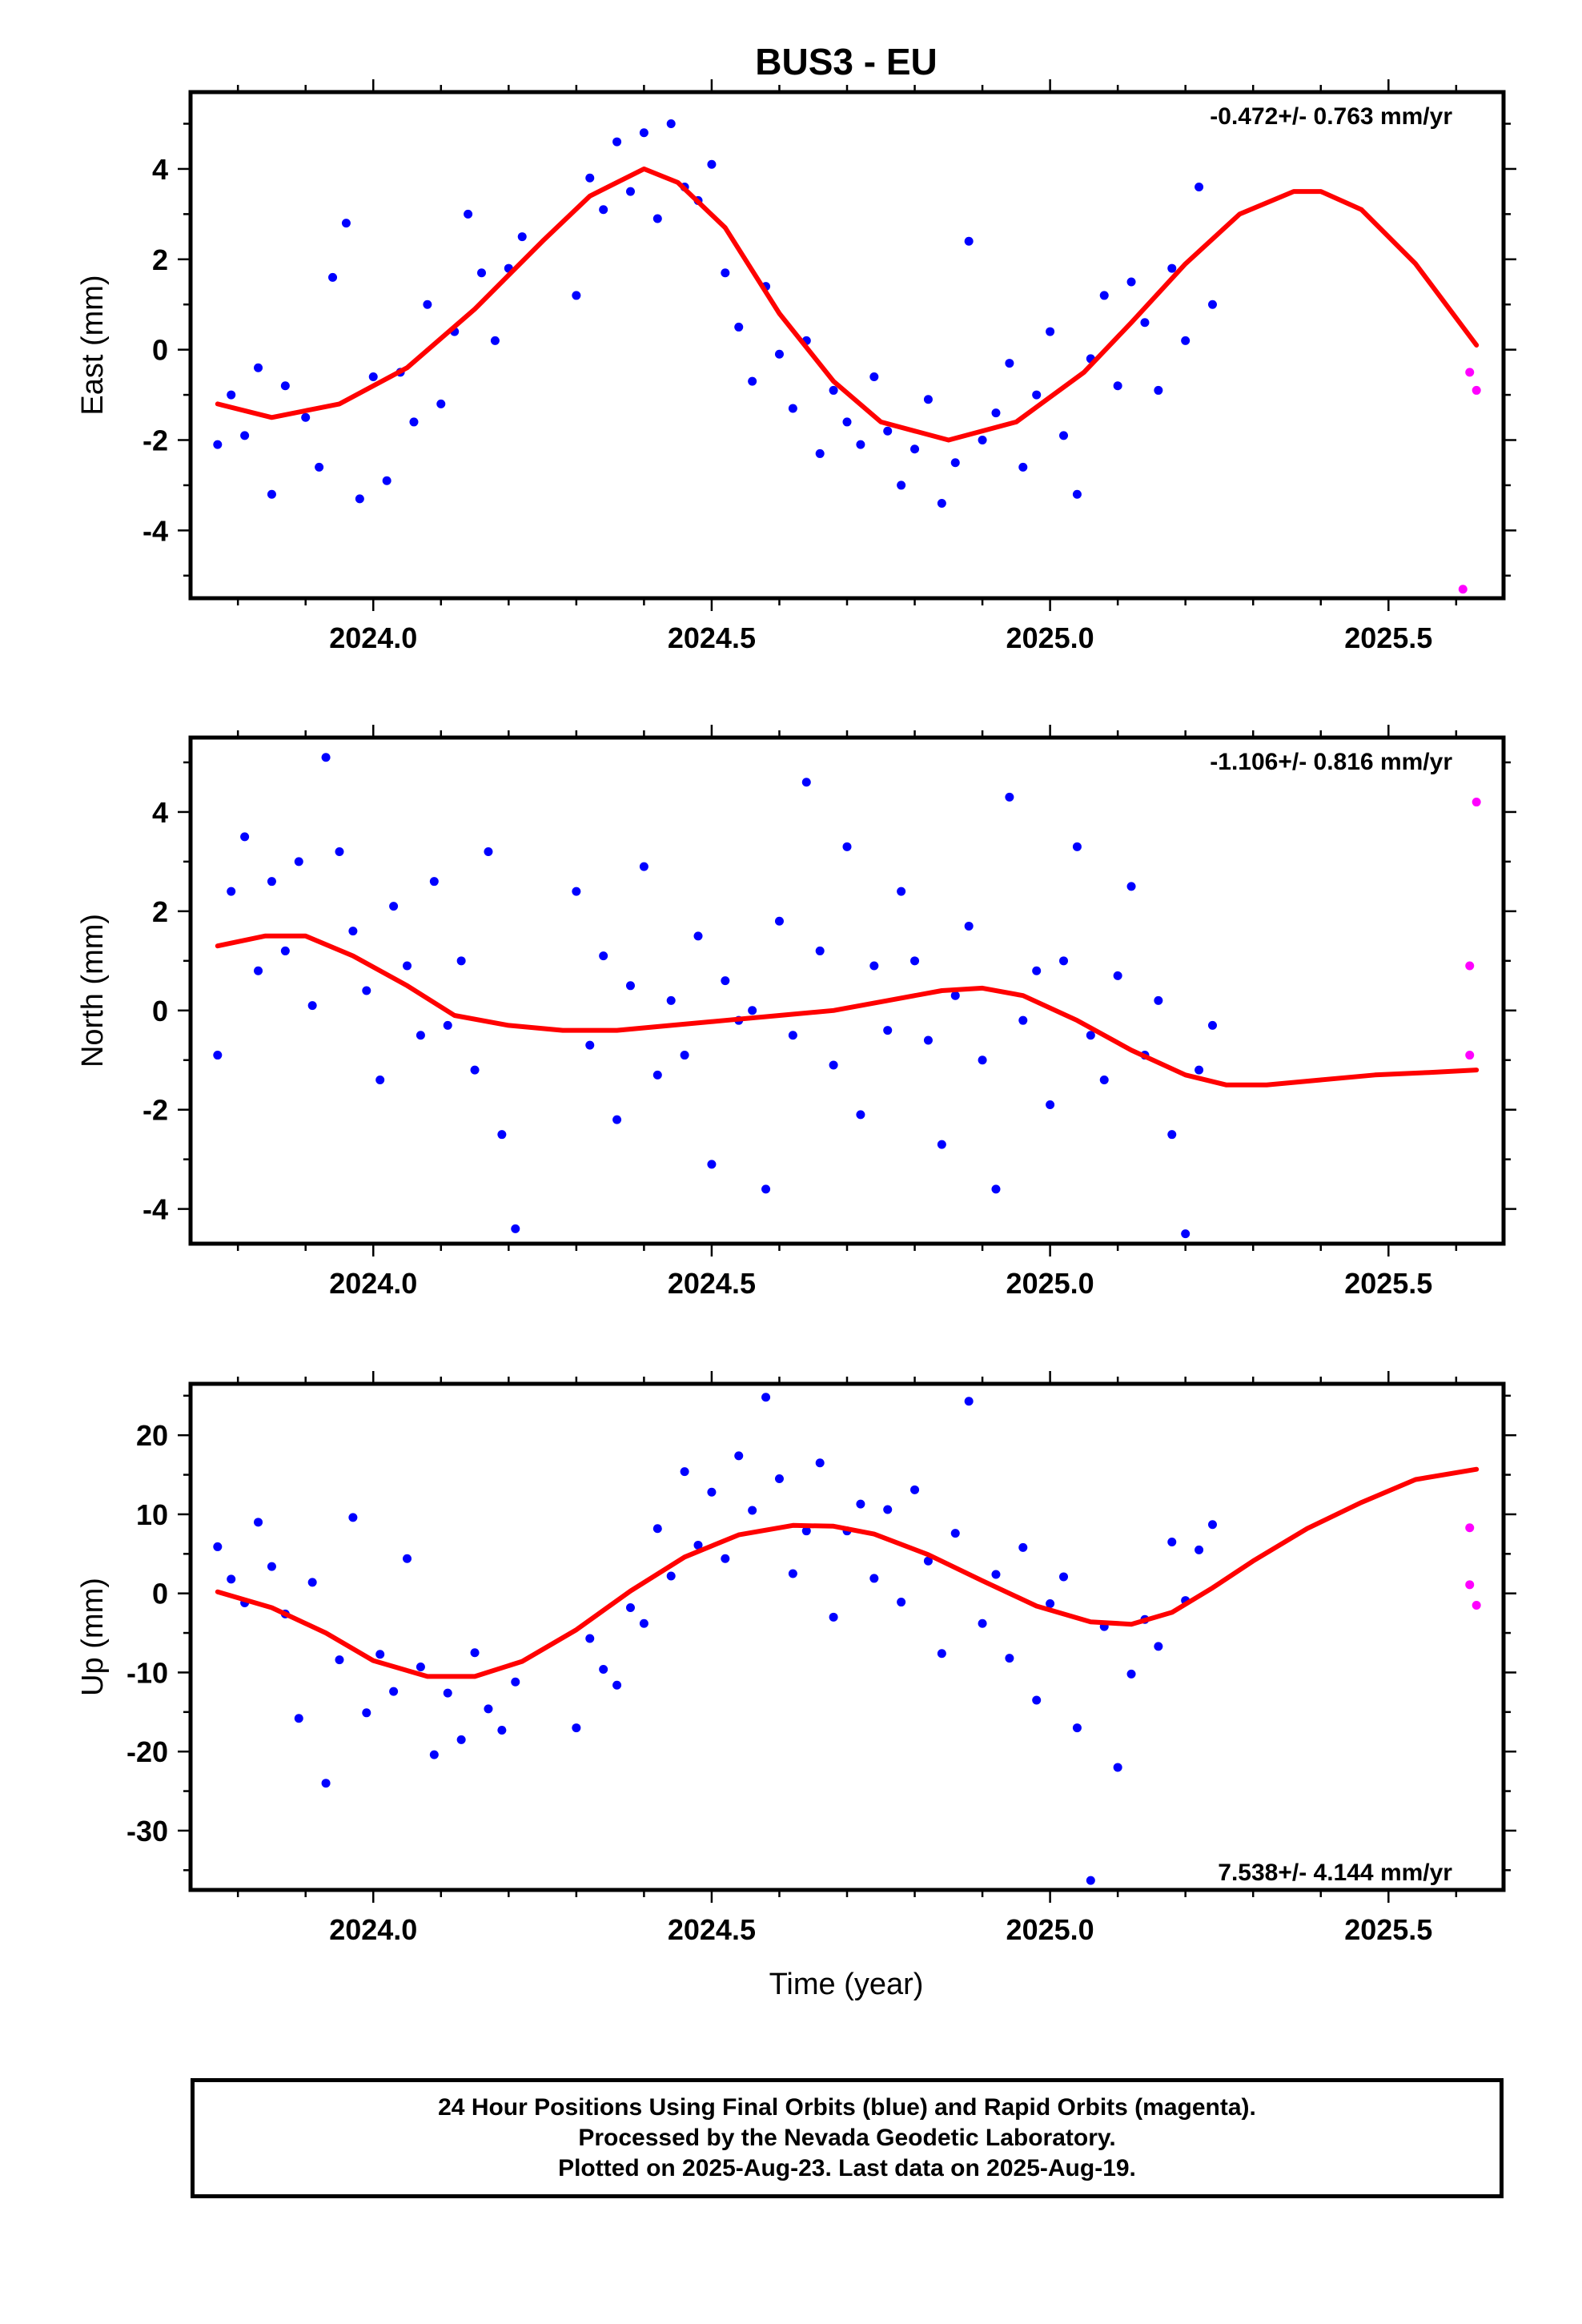 Image resolution: width=1582 pixels, height=2324 pixels. I want to click on north-y-tick-label: 4, so click(160, 812).